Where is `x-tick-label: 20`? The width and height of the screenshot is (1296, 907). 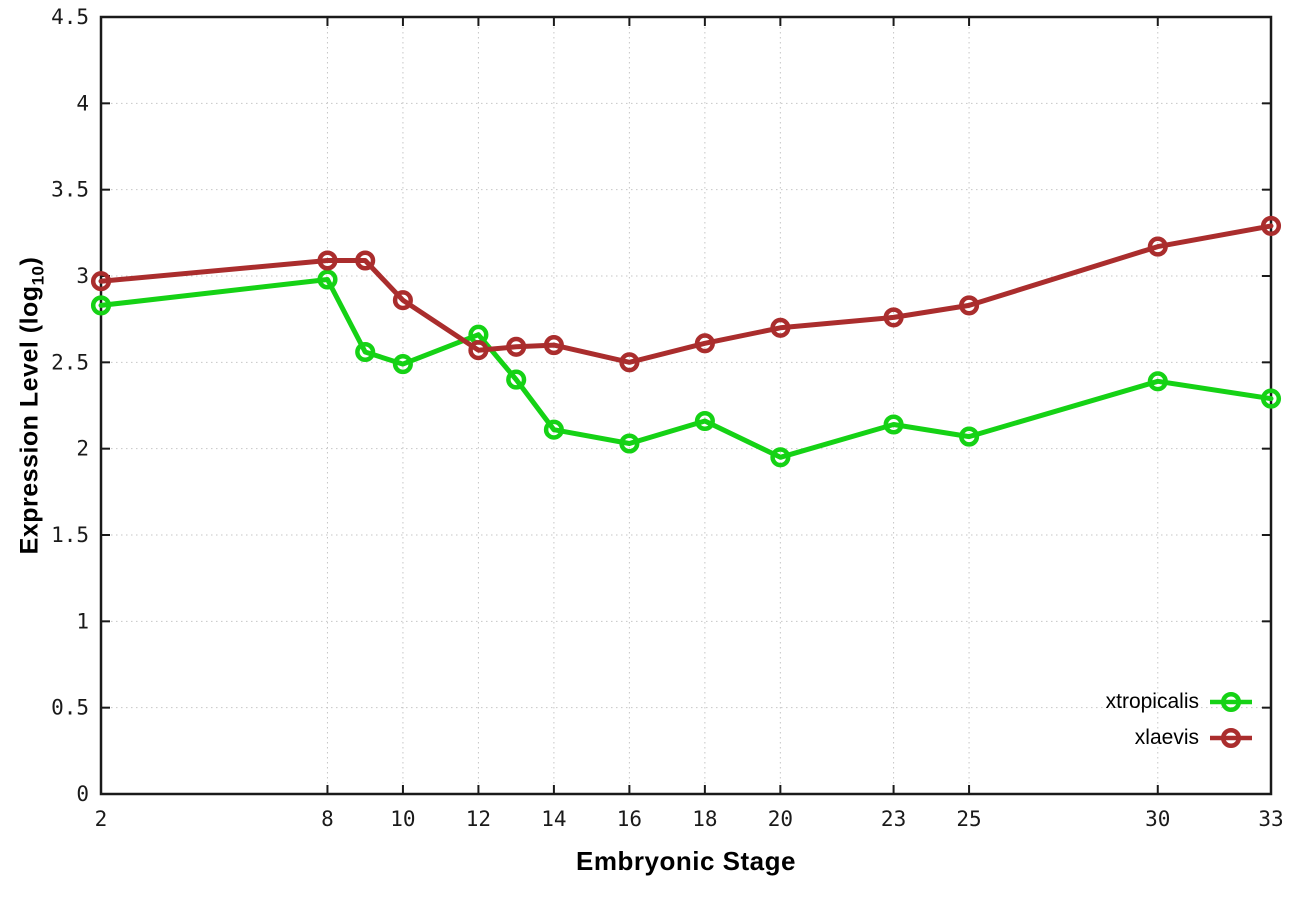 x-tick-label: 20 is located at coordinates (780, 819).